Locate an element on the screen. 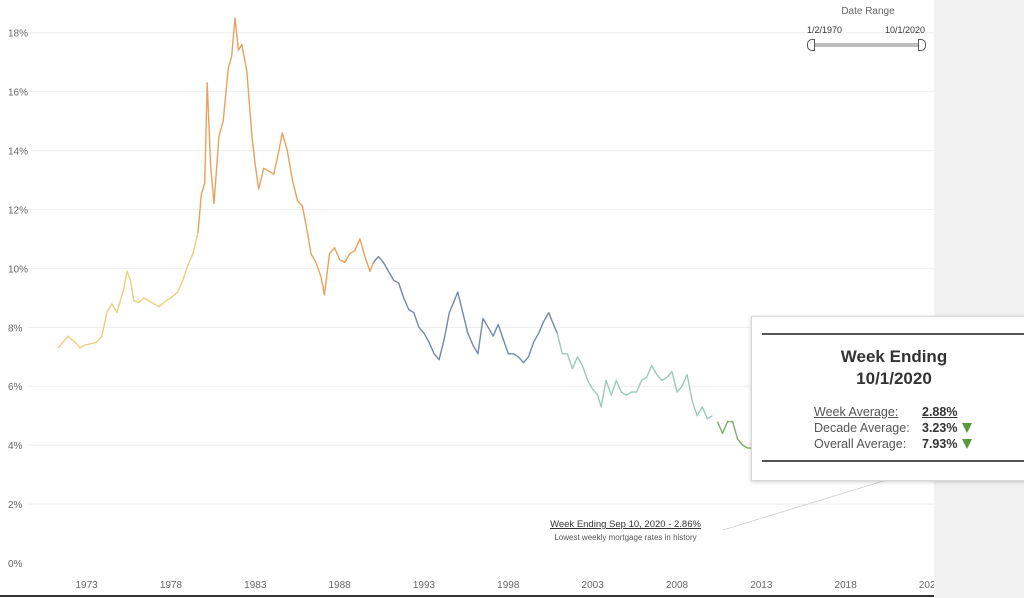 The width and height of the screenshot is (1024, 598). y-axis-ticks: 0% 2% 4% 6% 8% 10% 12% 14% 16% 18% is located at coordinates (18, 299).